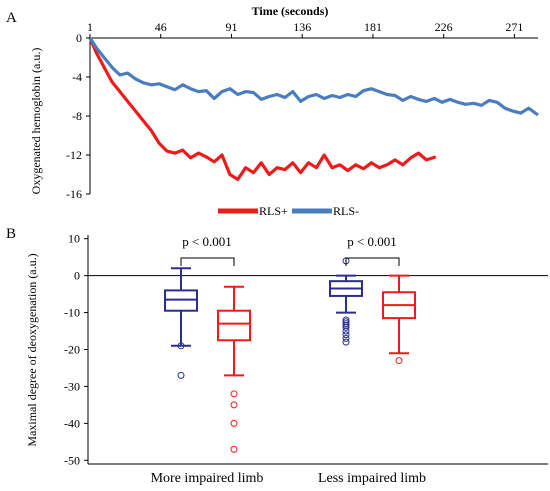 This screenshot has height=491, width=550. What do you see at coordinates (234, 325) in the screenshot?
I see `box-iqr` at bounding box center [234, 325].